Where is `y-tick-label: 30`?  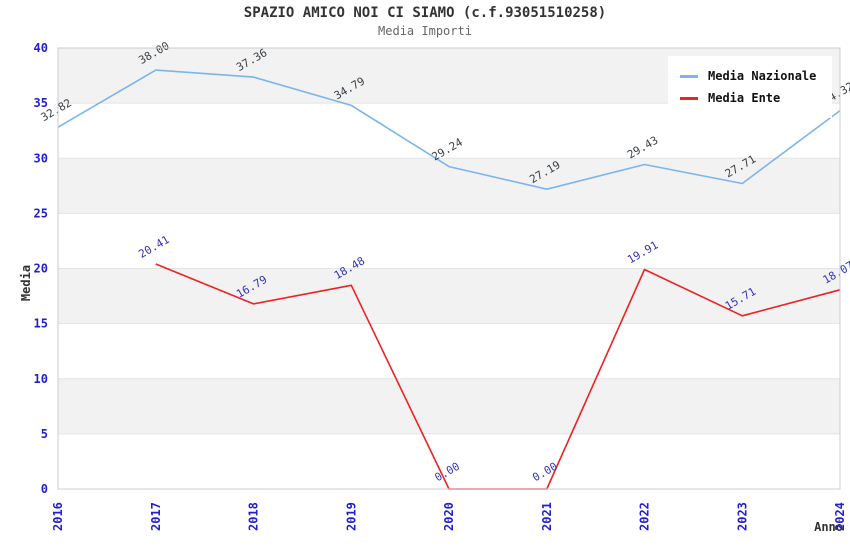 y-tick-label: 30 is located at coordinates (41, 158).